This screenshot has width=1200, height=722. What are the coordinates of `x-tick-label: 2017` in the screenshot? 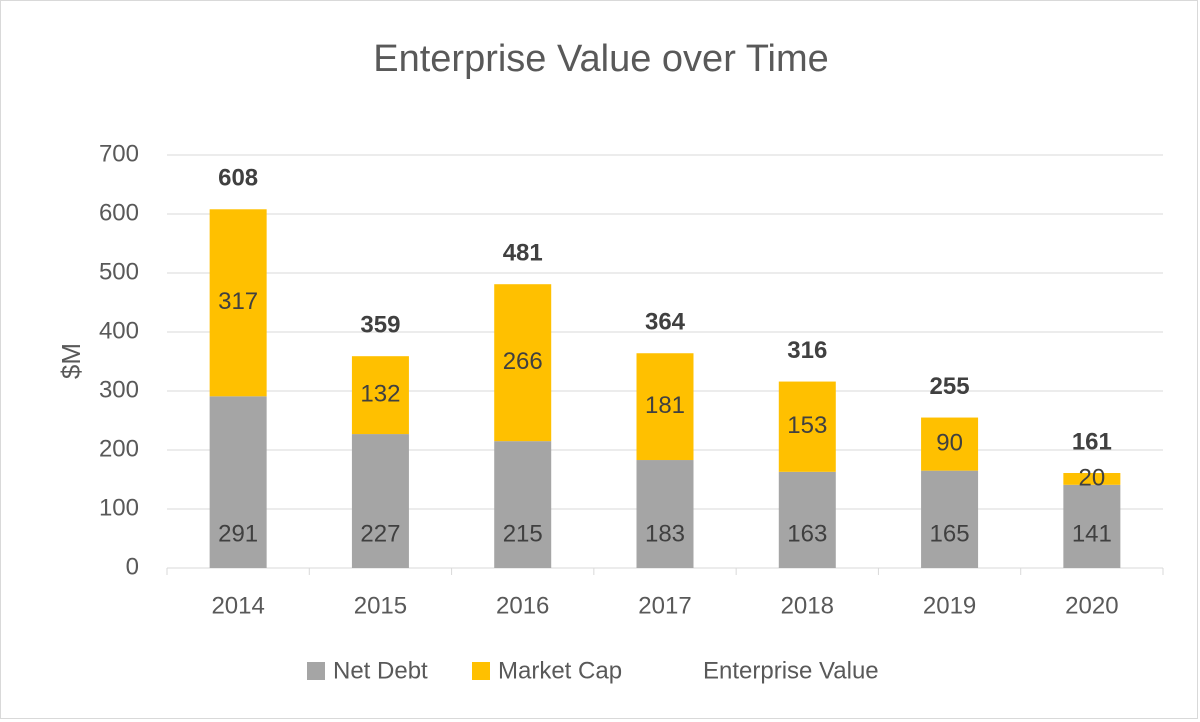 It's located at (664, 605).